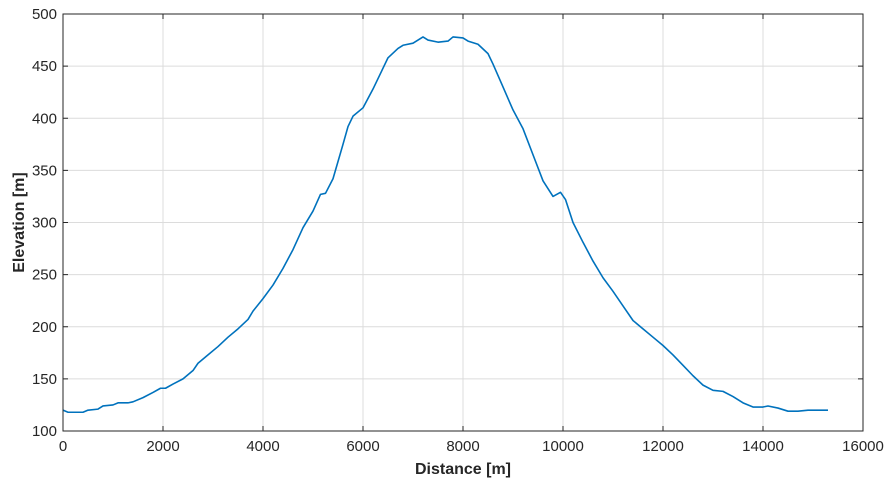 Image resolution: width=890 pixels, height=483 pixels. I want to click on x-tick-label: 14000, so click(763, 446).